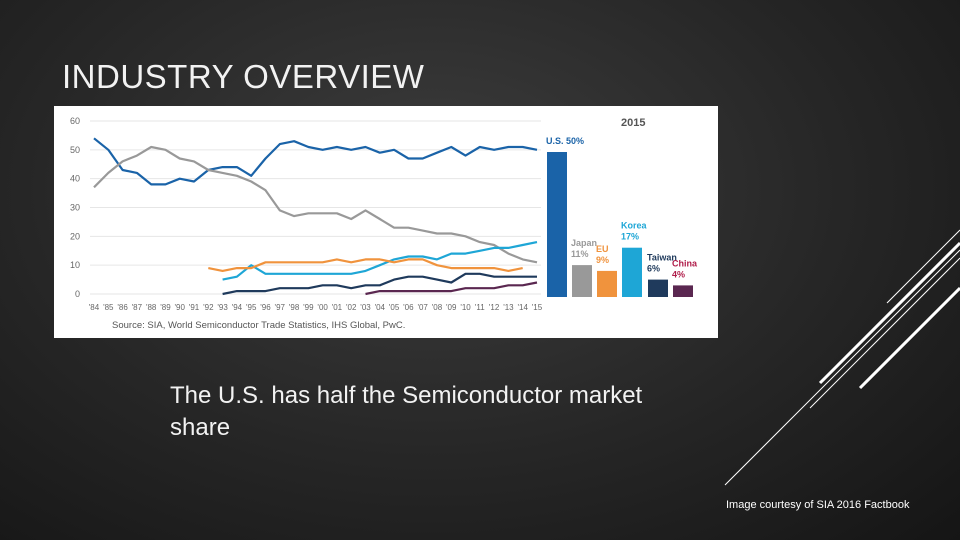 The image size is (960, 540). Describe the element at coordinates (480, 307) in the screenshot. I see `x-tick-label: '11` at that location.